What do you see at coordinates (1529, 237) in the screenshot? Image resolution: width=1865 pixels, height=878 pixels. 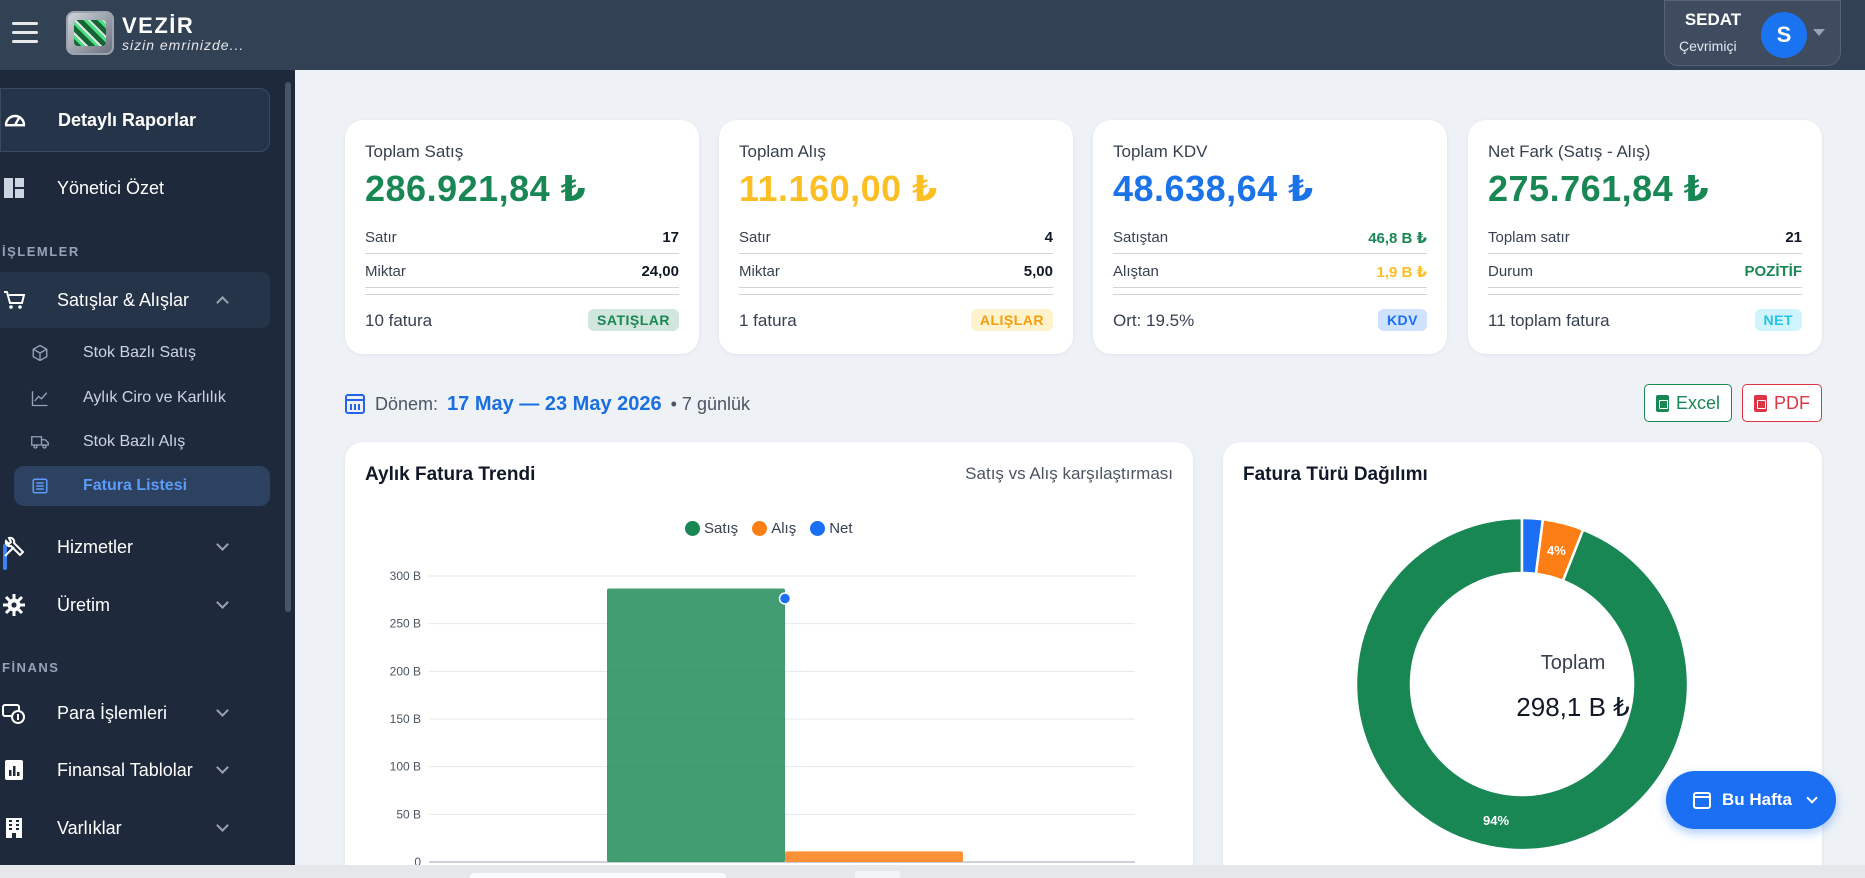 I see `row-key: Toplam satır` at bounding box center [1529, 237].